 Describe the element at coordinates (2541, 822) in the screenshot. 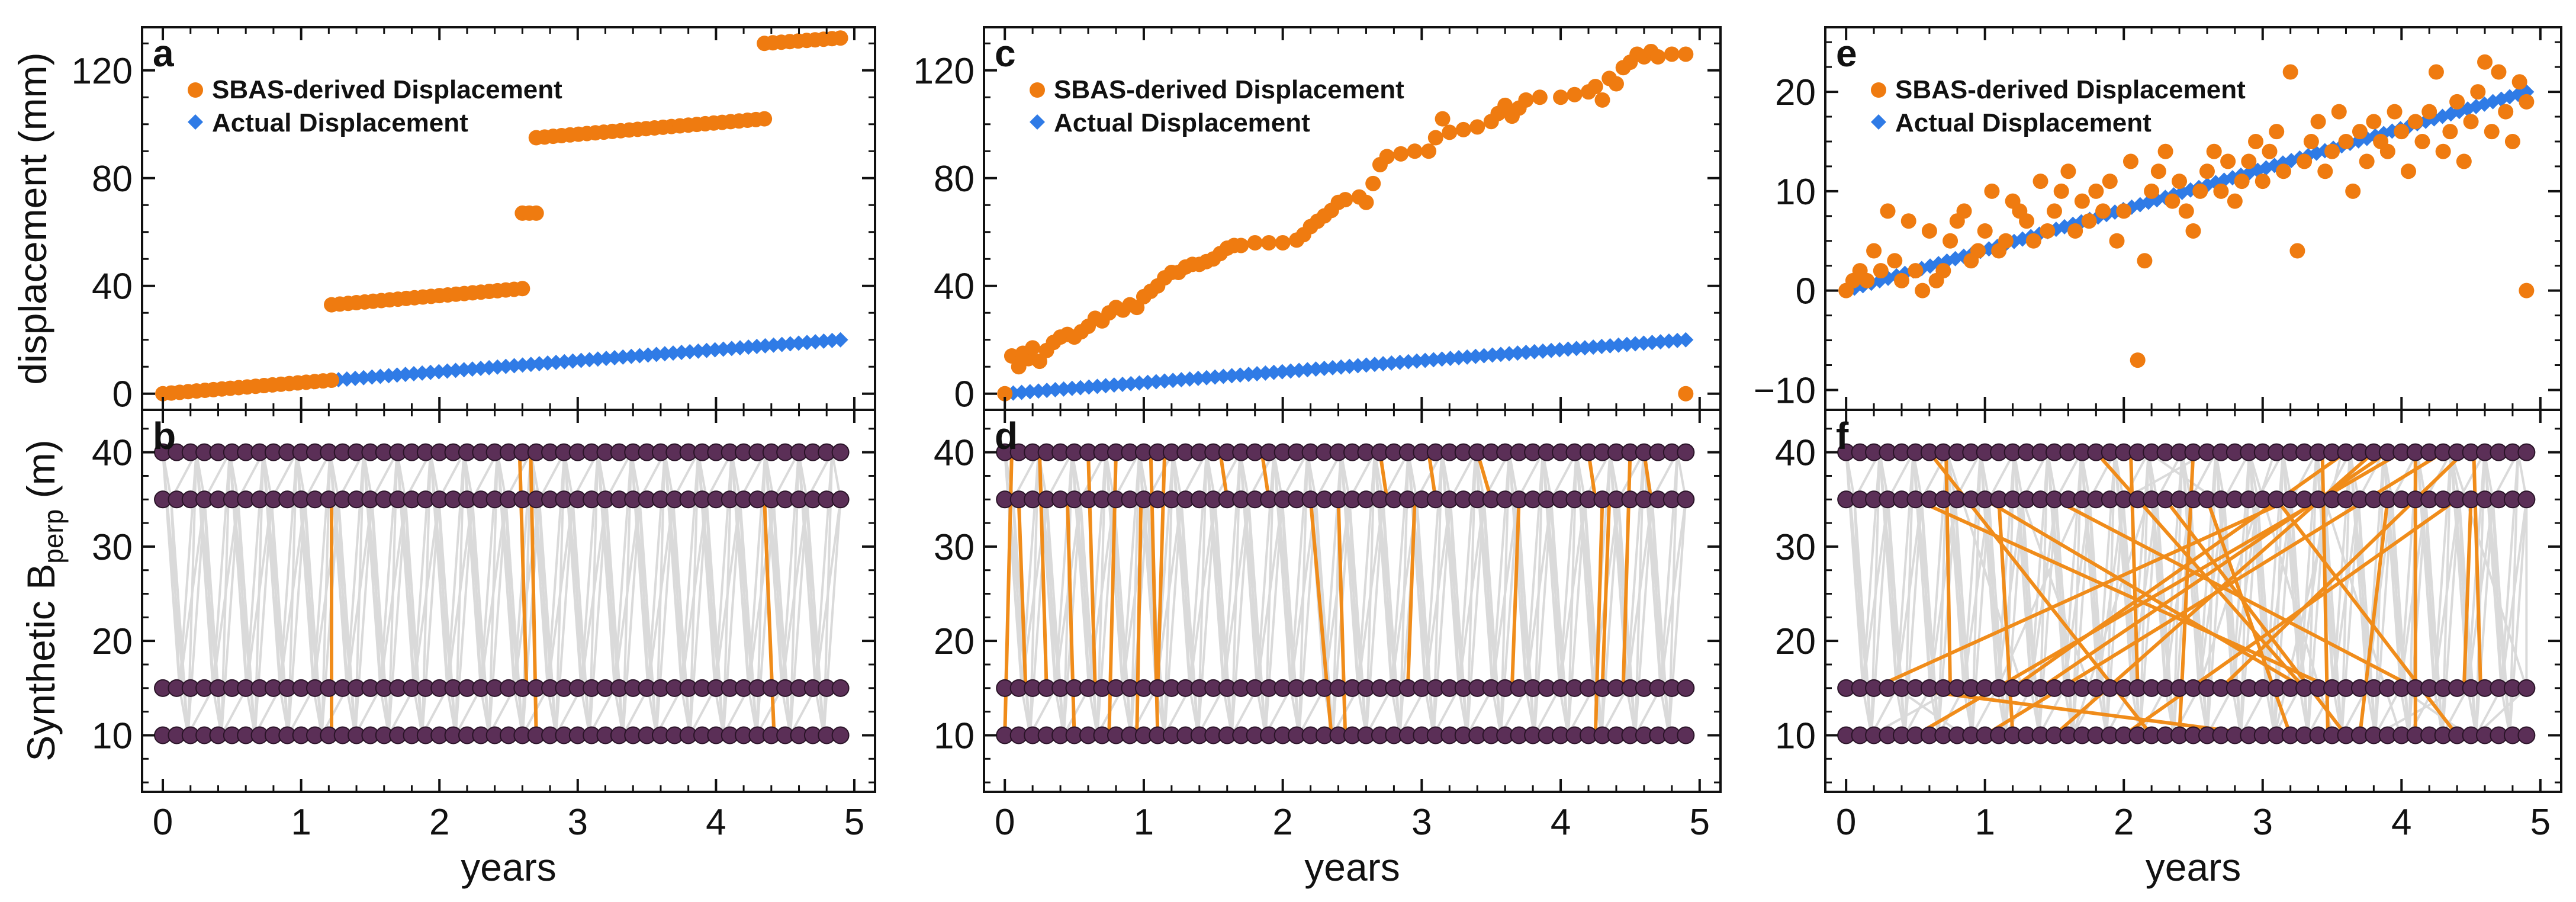

I see `x-tick-label: 5` at that location.